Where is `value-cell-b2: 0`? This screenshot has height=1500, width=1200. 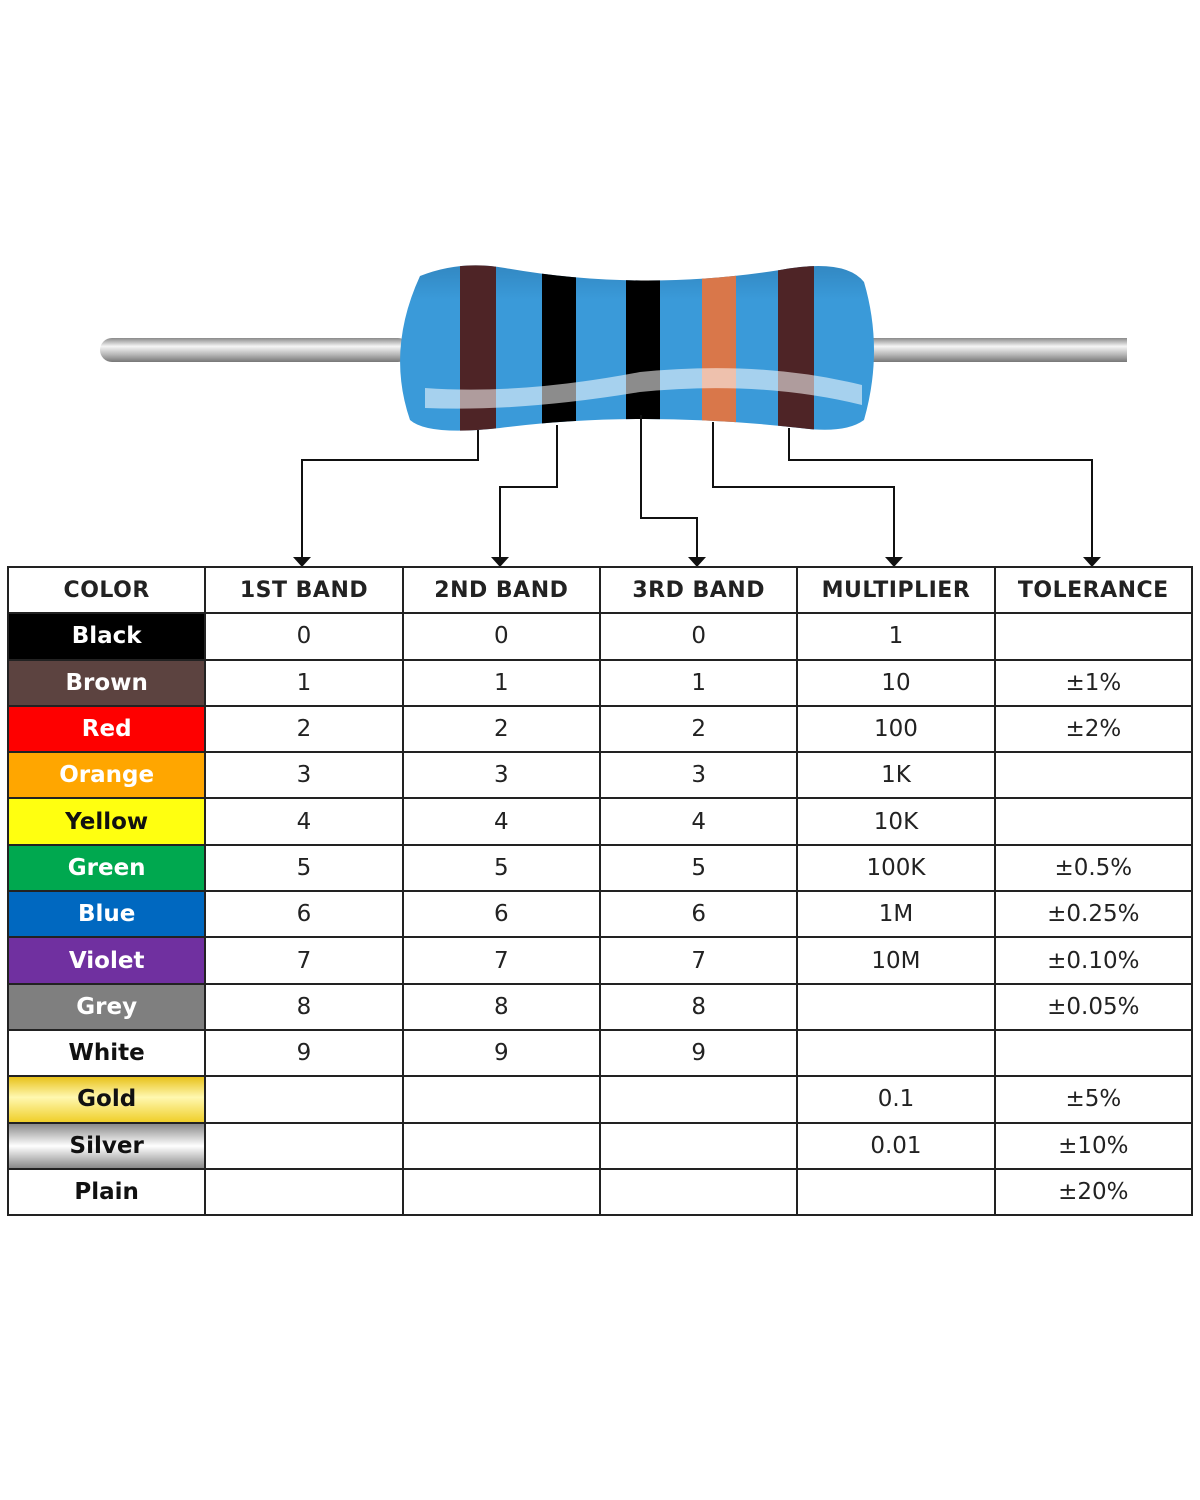 value-cell-b2: 0 is located at coordinates (501, 636).